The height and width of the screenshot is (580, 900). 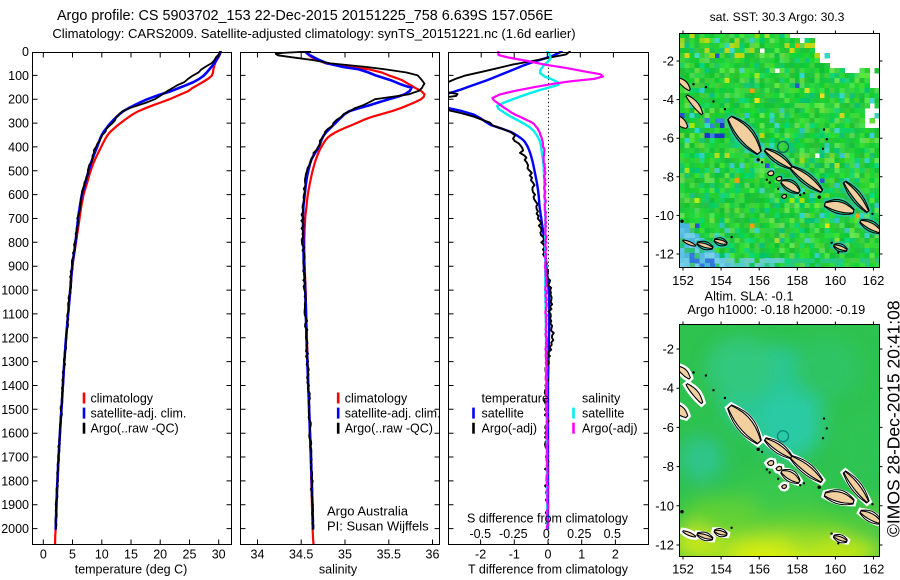 I want to click on svg-text: 800, so click(x=18, y=243).